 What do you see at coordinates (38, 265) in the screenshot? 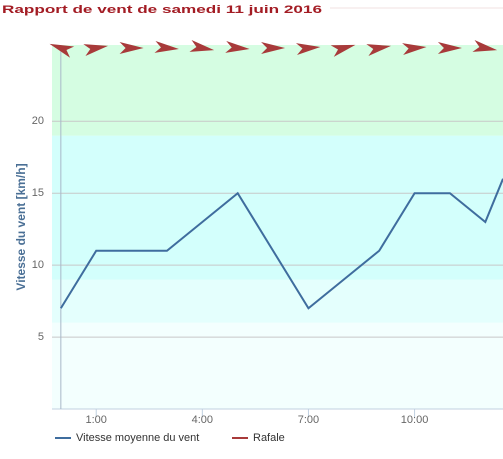
I see `y-tick-label: 10` at bounding box center [38, 265].